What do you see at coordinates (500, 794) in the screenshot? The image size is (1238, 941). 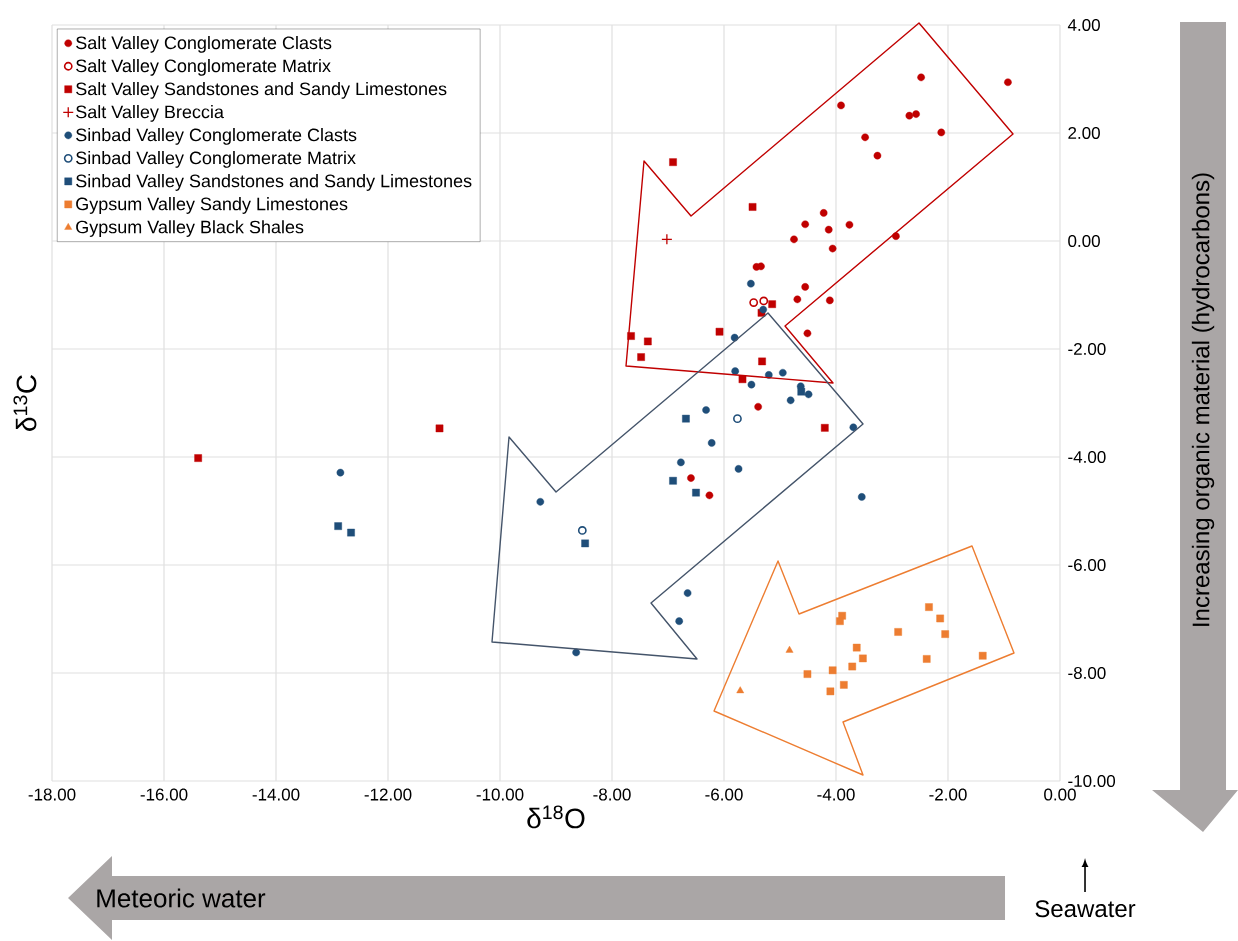 I see `x-tick-label: -10.00` at bounding box center [500, 794].